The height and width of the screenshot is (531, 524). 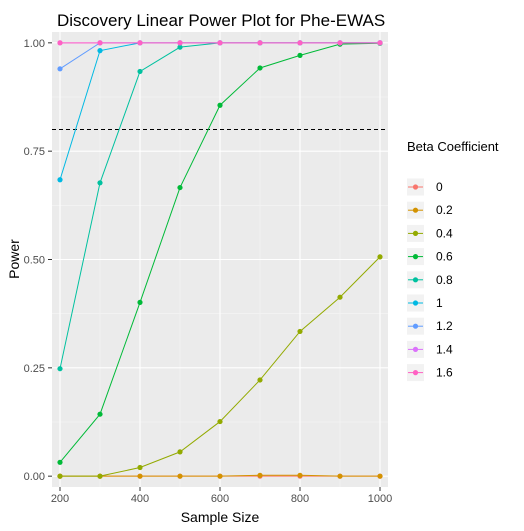 What do you see at coordinates (430, 210) in the screenshot?
I see `legend-item-0.2: 0.2` at bounding box center [430, 210].